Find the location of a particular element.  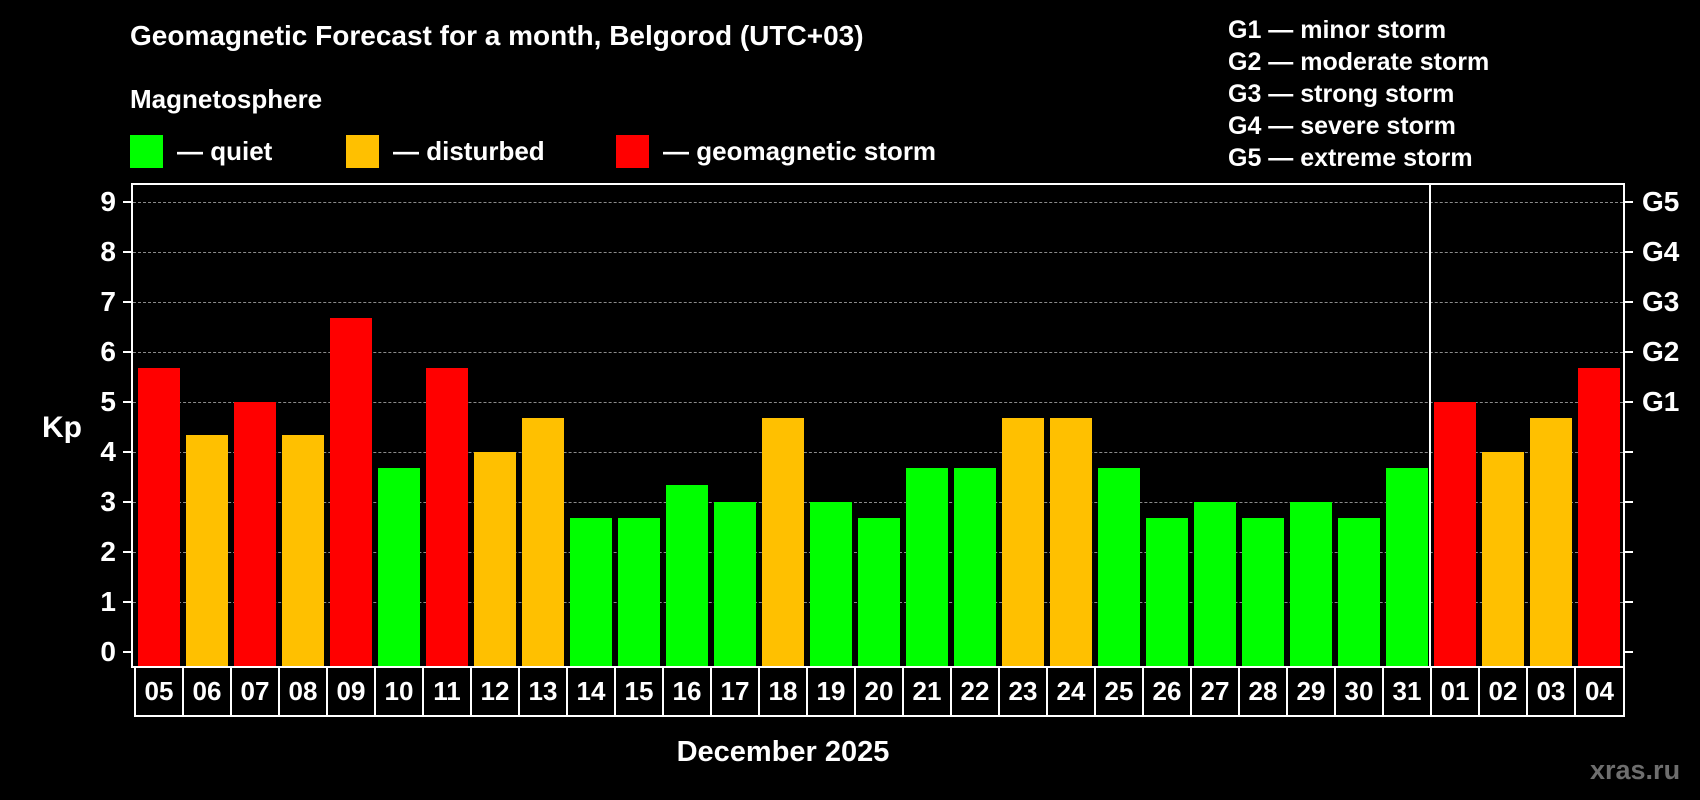

date-label: 11 is located at coordinates (448, 691).